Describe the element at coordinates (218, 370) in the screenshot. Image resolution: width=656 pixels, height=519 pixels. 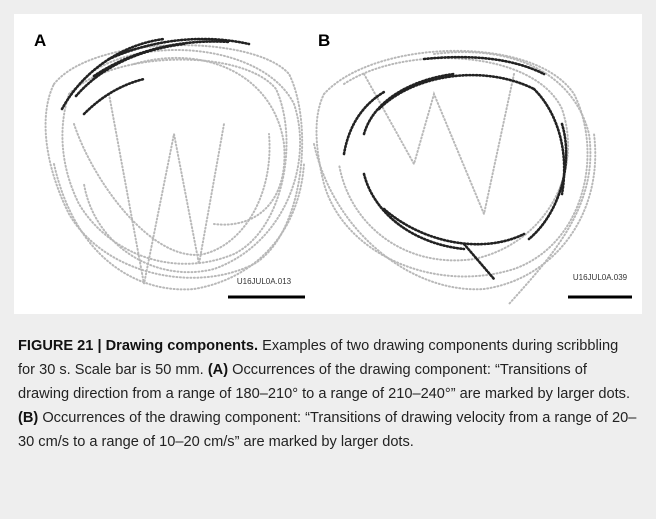
I see `caption-part-label: (A)` at that location.